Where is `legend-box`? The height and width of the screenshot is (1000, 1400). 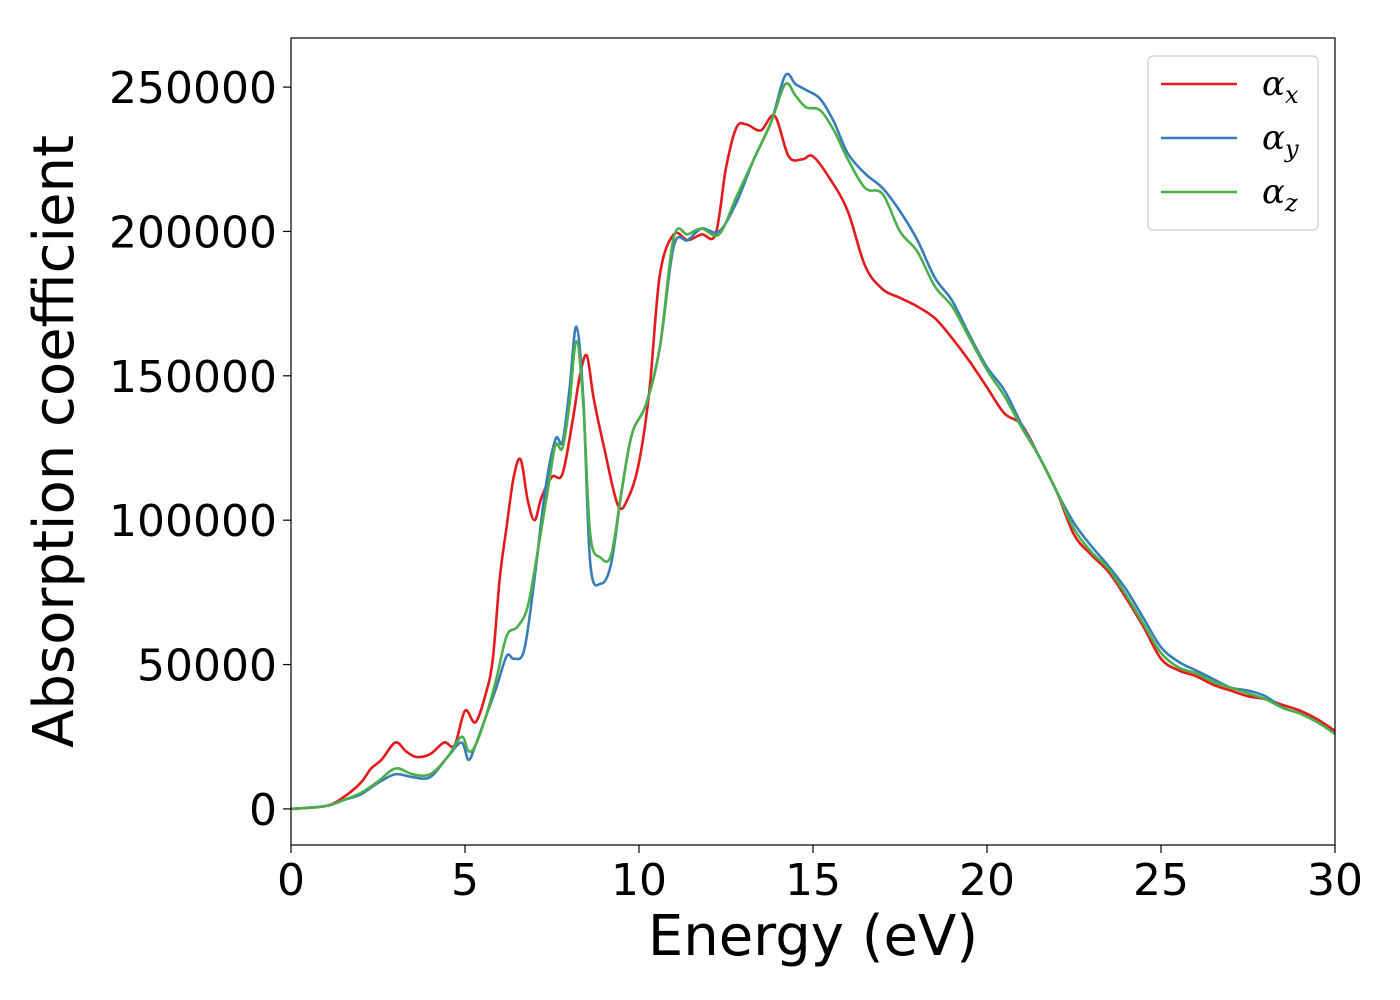 legend-box is located at coordinates (1233, 143).